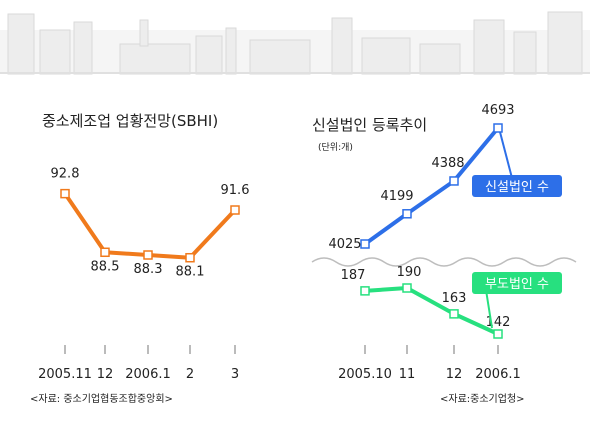  I want to click on left-x-tick-label: 2, so click(190, 374).